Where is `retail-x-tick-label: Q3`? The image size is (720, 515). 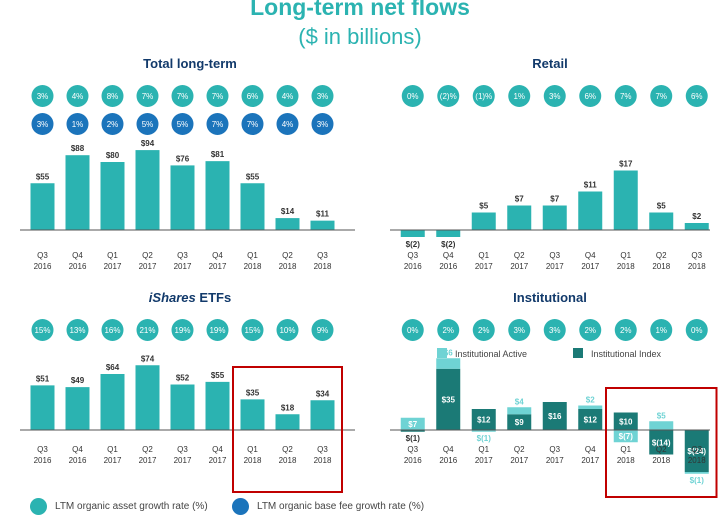
retail-x-tick-label: Q3 is located at coordinates (696, 255).